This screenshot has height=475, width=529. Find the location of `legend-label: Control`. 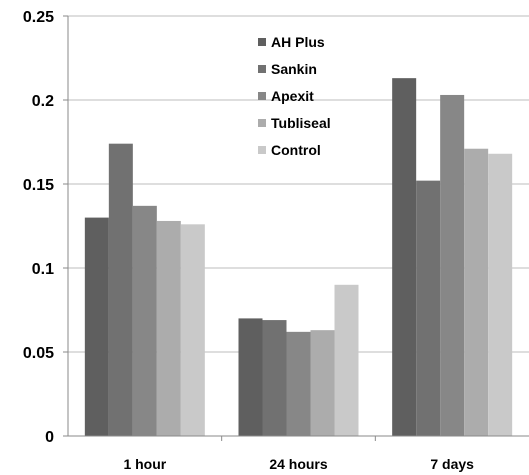

legend-label: Control is located at coordinates (296, 150).